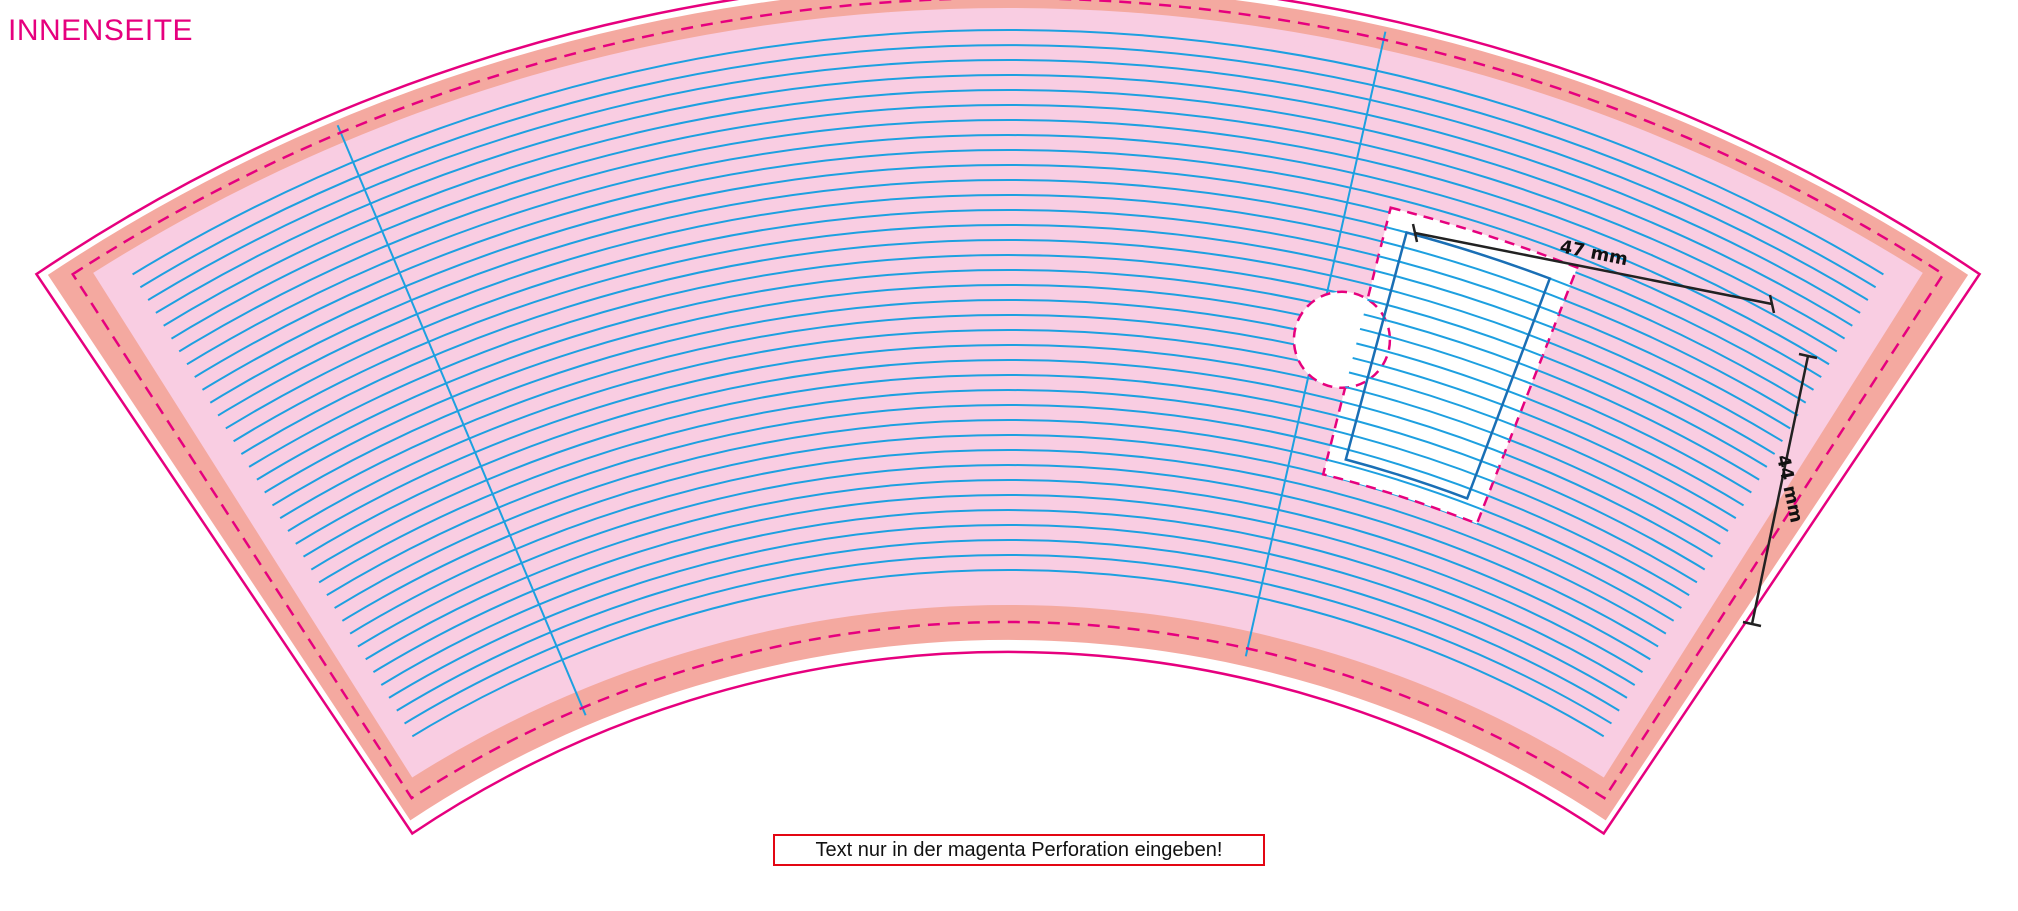 This screenshot has width=2018, height=911. What do you see at coordinates (1415, 233) in the screenshot?
I see `width-dimension-cap-start` at bounding box center [1415, 233].